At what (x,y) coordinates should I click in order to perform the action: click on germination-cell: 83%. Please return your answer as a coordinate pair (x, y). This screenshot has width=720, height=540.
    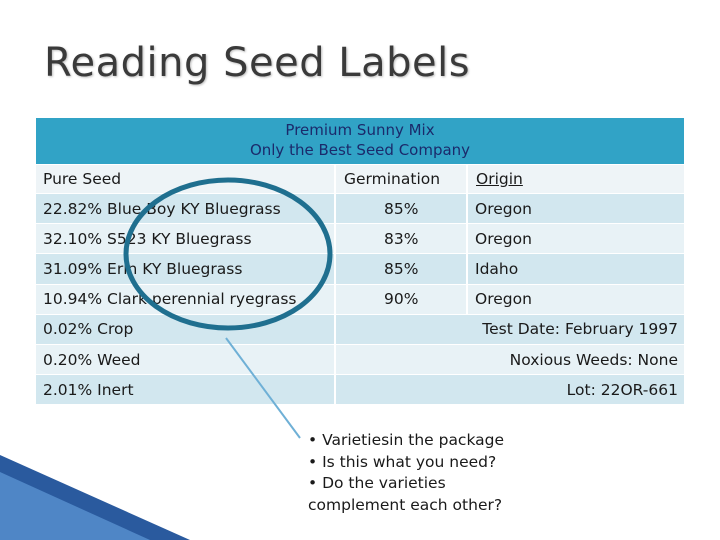
    Looking at the image, I should click on (402, 239).